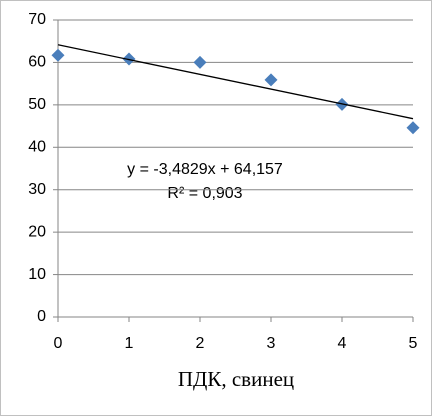  Describe the element at coordinates (37, 274) in the screenshot. I see `y-tick-label: 10` at that location.